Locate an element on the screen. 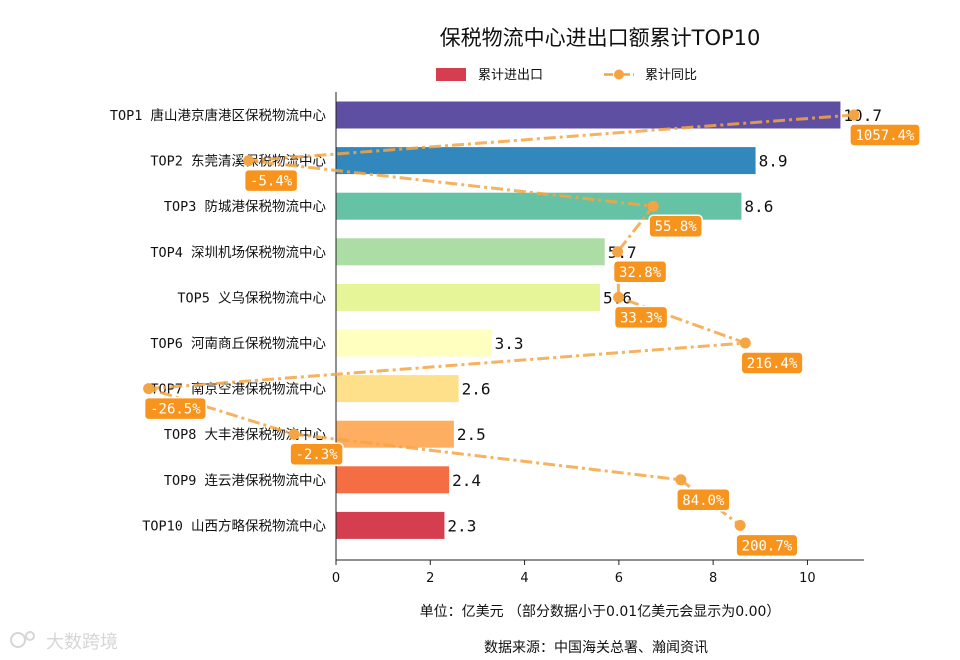 This screenshot has height=660, width=960. yoy-label-text-9: 84.0% is located at coordinates (703, 501).